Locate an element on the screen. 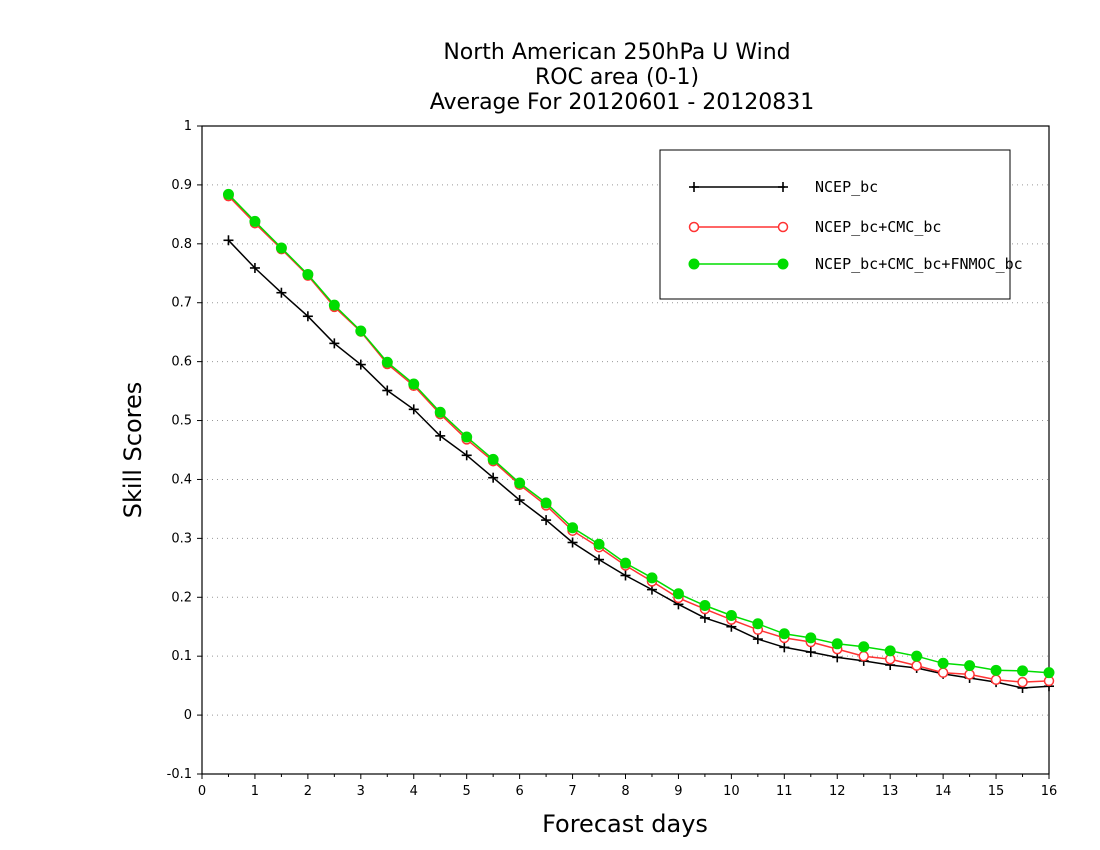 This screenshot has width=1100, height=850. title-line-2: ROC area (0-1) is located at coordinates (617, 77).